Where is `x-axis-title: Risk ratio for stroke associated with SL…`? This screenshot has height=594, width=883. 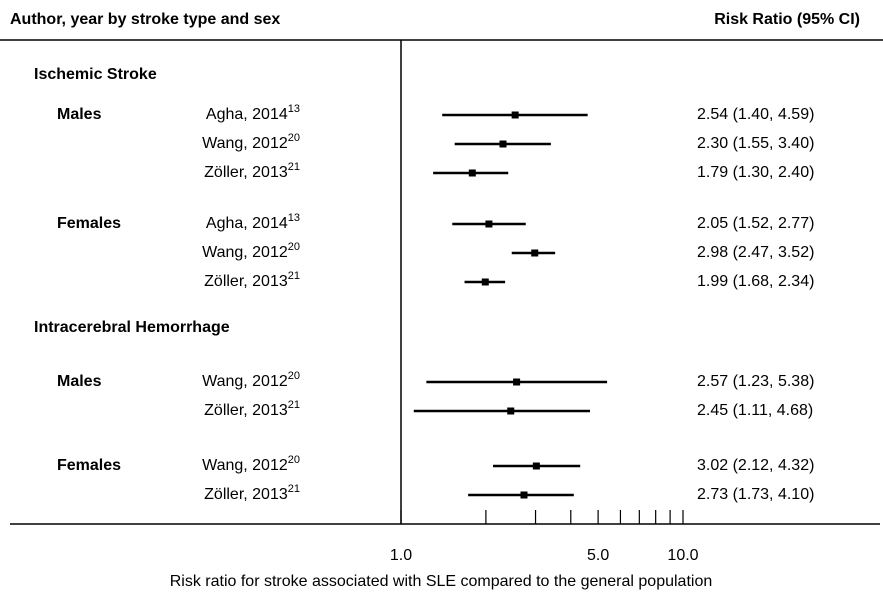
x-axis-title: Risk ratio for stroke associated with SL… is located at coordinates (441, 581).